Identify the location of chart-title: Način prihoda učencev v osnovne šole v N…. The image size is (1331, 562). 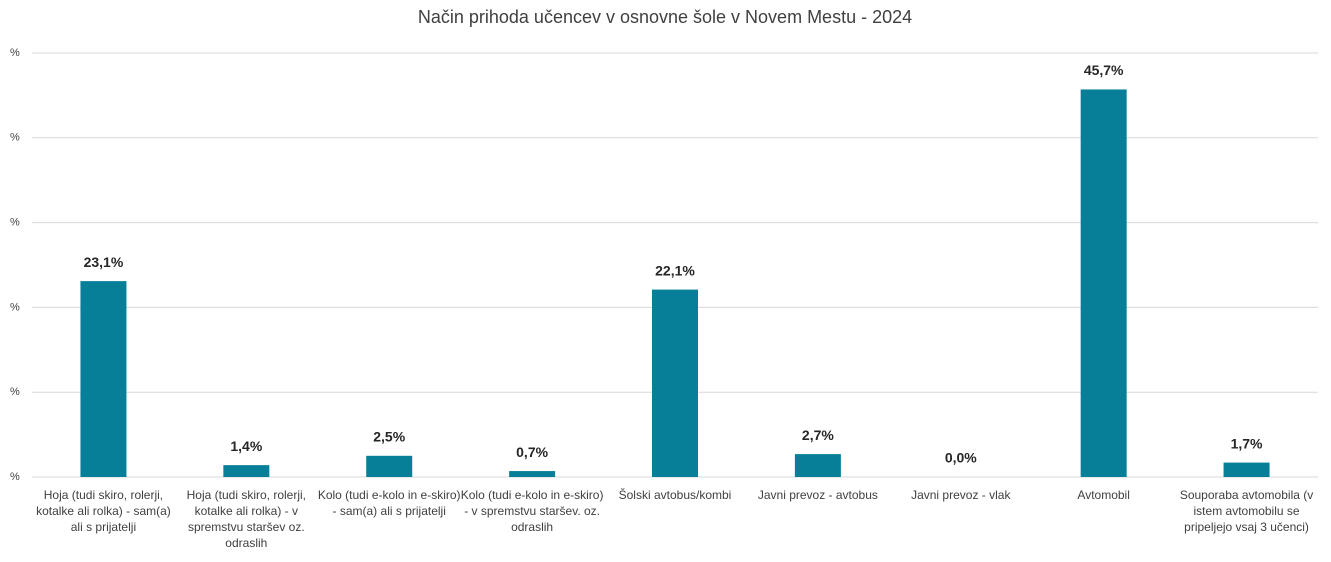
(665, 17).